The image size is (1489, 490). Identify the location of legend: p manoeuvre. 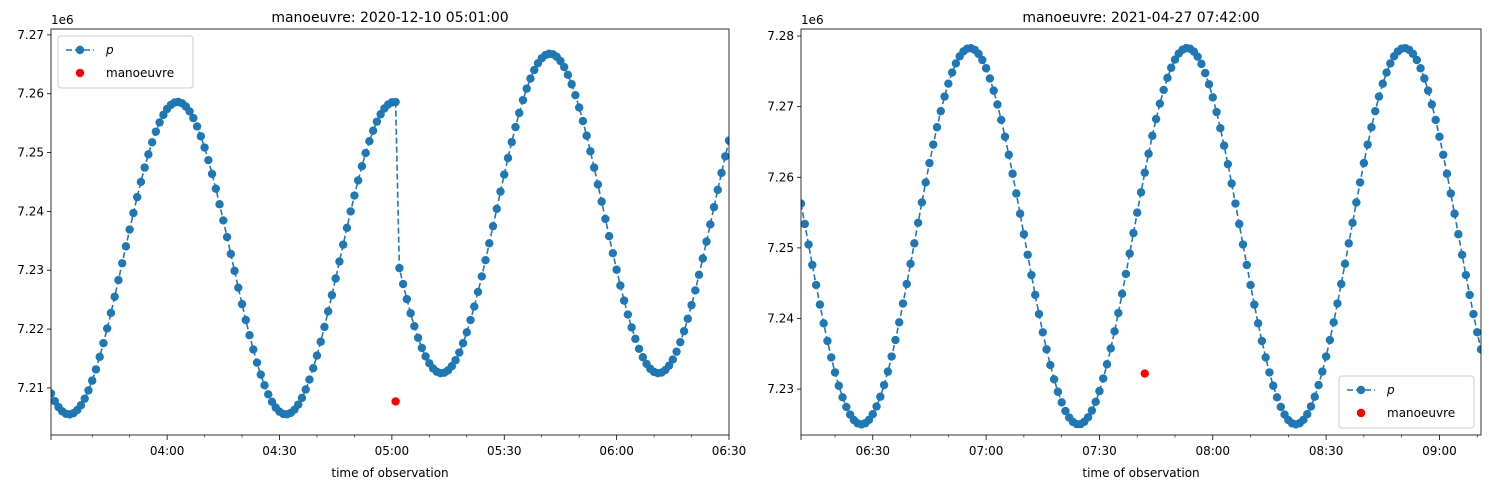
(1406, 402).